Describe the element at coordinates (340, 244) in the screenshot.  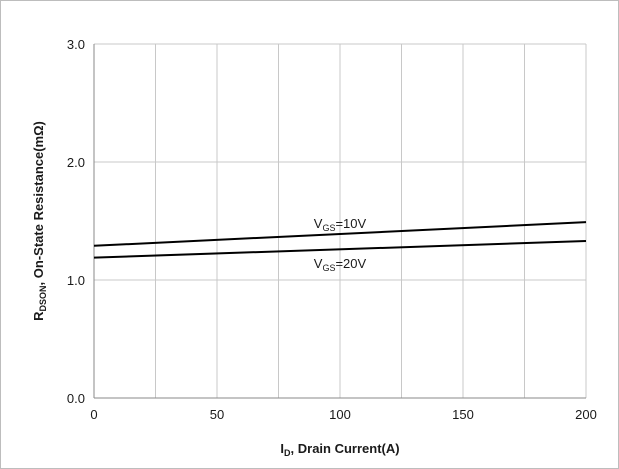
I see `series-labels: VGS=10V VGS=20V` at that location.